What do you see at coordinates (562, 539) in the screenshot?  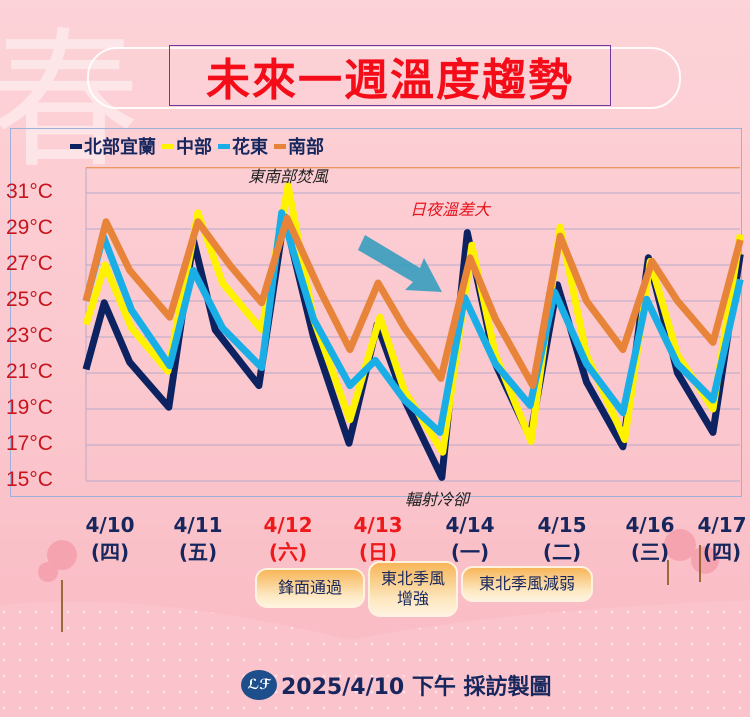 I see `x-tick-label: 4/15 (二)` at bounding box center [562, 539].